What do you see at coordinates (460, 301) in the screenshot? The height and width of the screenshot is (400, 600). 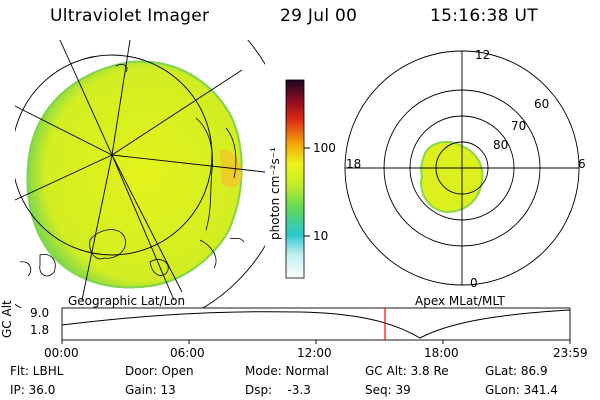 I see `polar-panel-label: Apex MLat/MLT` at bounding box center [460, 301].